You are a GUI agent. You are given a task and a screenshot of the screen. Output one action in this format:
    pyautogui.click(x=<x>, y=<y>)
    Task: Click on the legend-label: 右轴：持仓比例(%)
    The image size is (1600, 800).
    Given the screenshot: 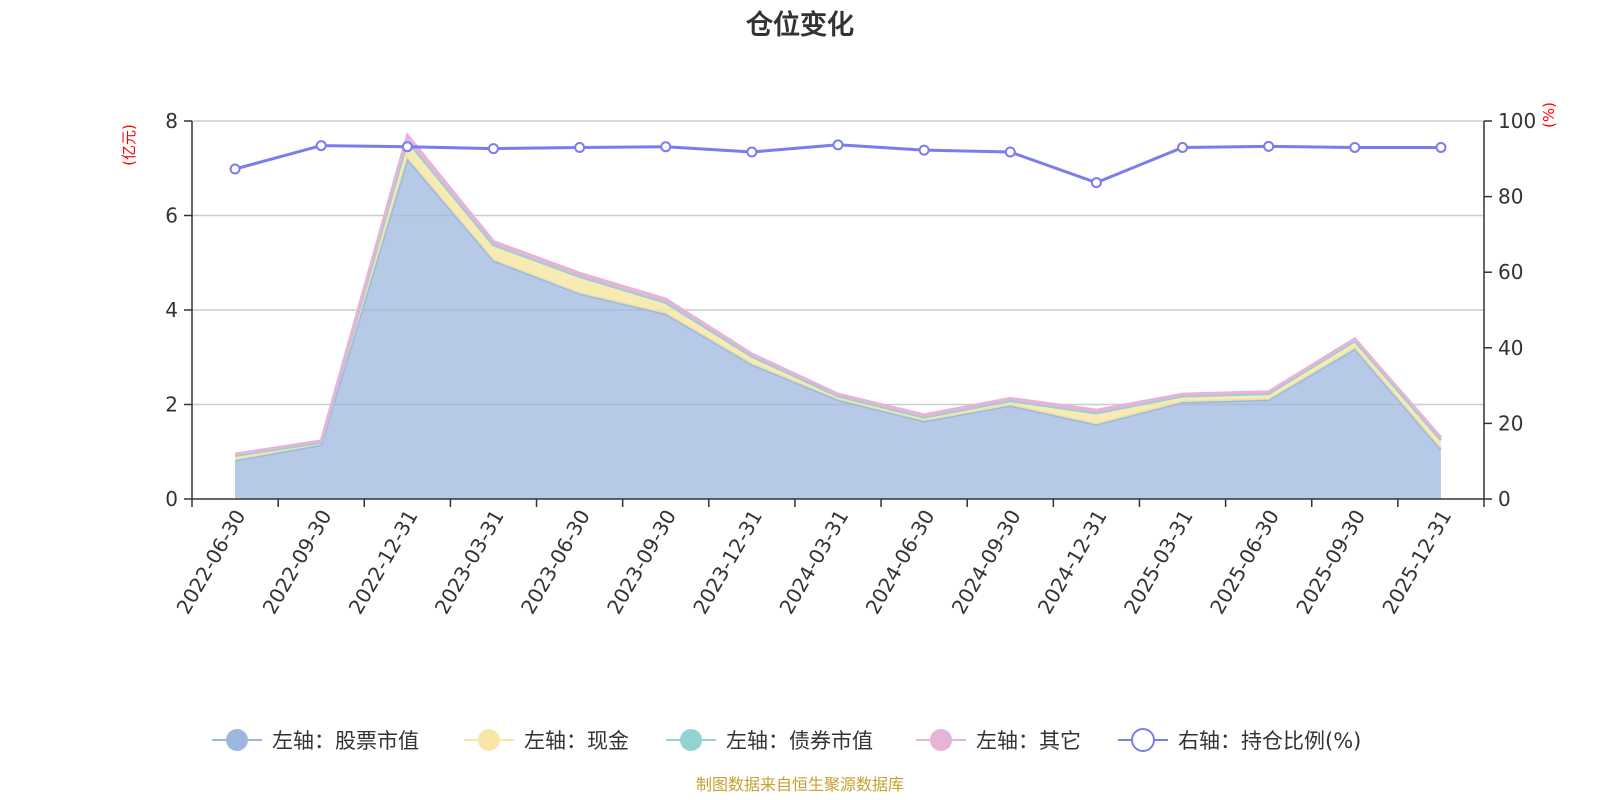 What is the action you would take?
    pyautogui.click(x=1269, y=741)
    